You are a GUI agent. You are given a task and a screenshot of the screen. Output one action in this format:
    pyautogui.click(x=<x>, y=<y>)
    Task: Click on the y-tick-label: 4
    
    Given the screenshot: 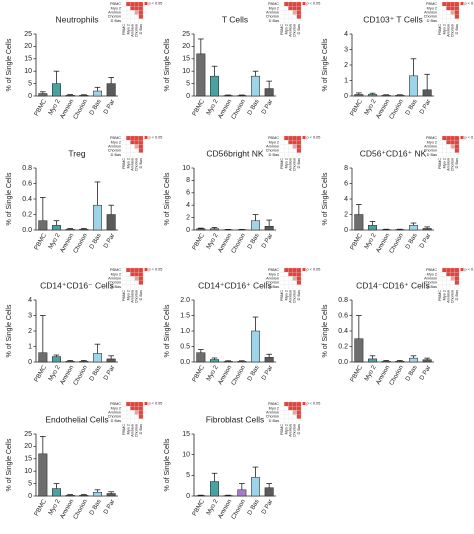 What is the action you would take?
    pyautogui.click(x=346, y=34)
    